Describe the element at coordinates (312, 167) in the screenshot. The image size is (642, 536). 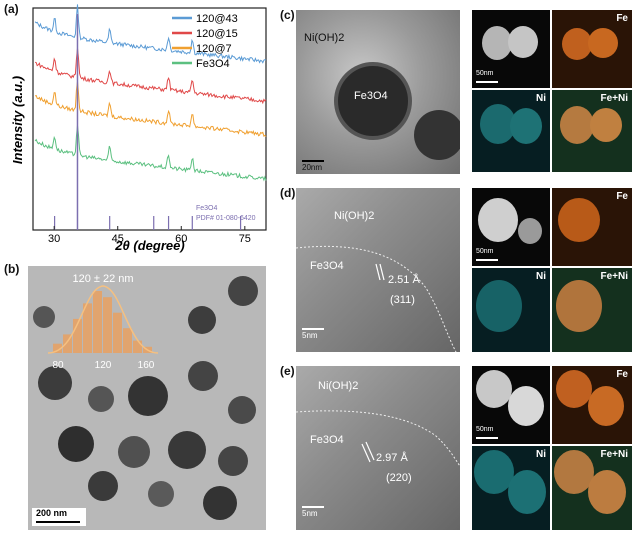
I see `scale-bar-label: 20nm` at that location.